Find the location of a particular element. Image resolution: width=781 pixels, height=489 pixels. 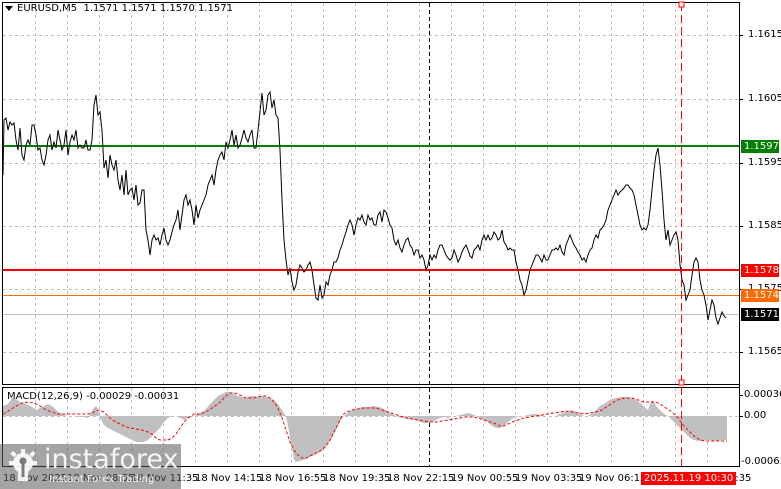

current-price-tag: 1.1571 is located at coordinates (760, 314).